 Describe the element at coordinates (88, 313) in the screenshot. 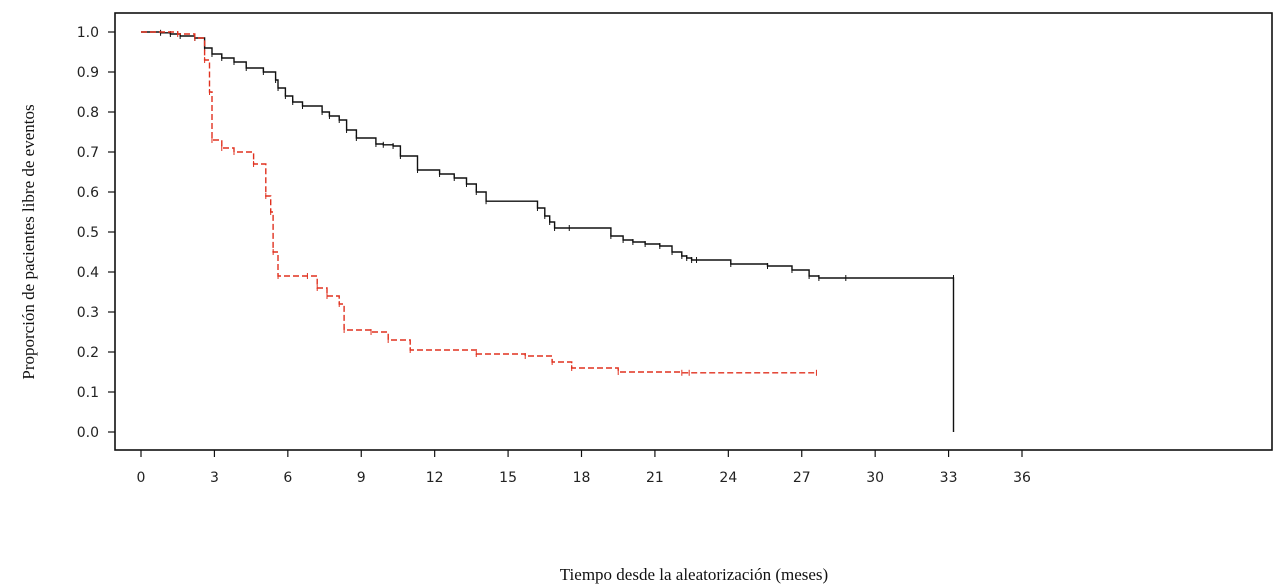

I see `y-tick-label: 0.3` at that location.